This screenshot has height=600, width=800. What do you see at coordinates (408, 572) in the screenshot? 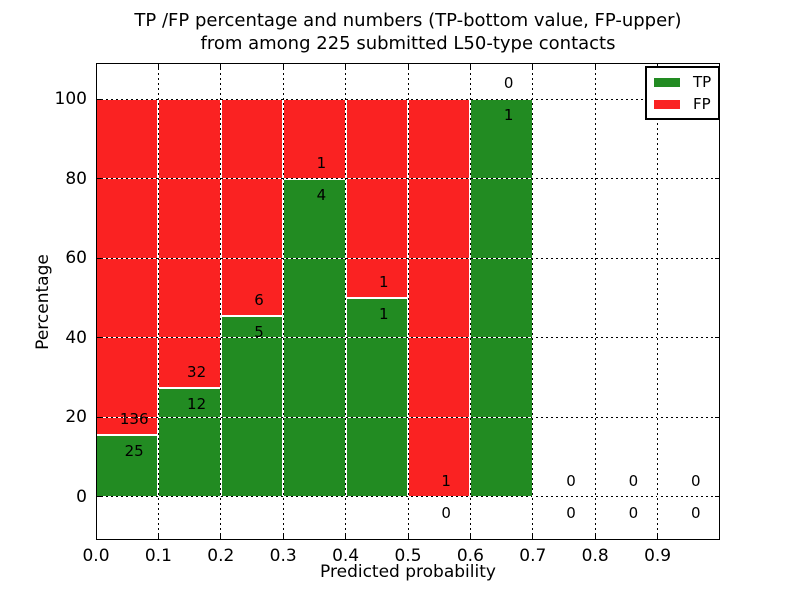
I see `x-axis-label: Predicted probability` at bounding box center [408, 572].